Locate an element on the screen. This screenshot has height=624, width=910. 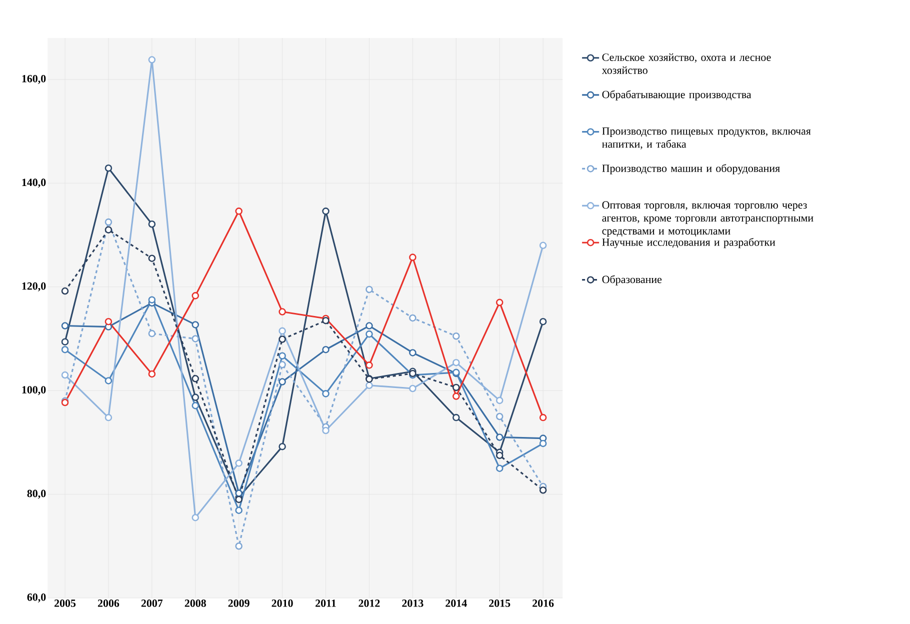
legend-label: Обрабатывающие производства is located at coordinates (677, 95).